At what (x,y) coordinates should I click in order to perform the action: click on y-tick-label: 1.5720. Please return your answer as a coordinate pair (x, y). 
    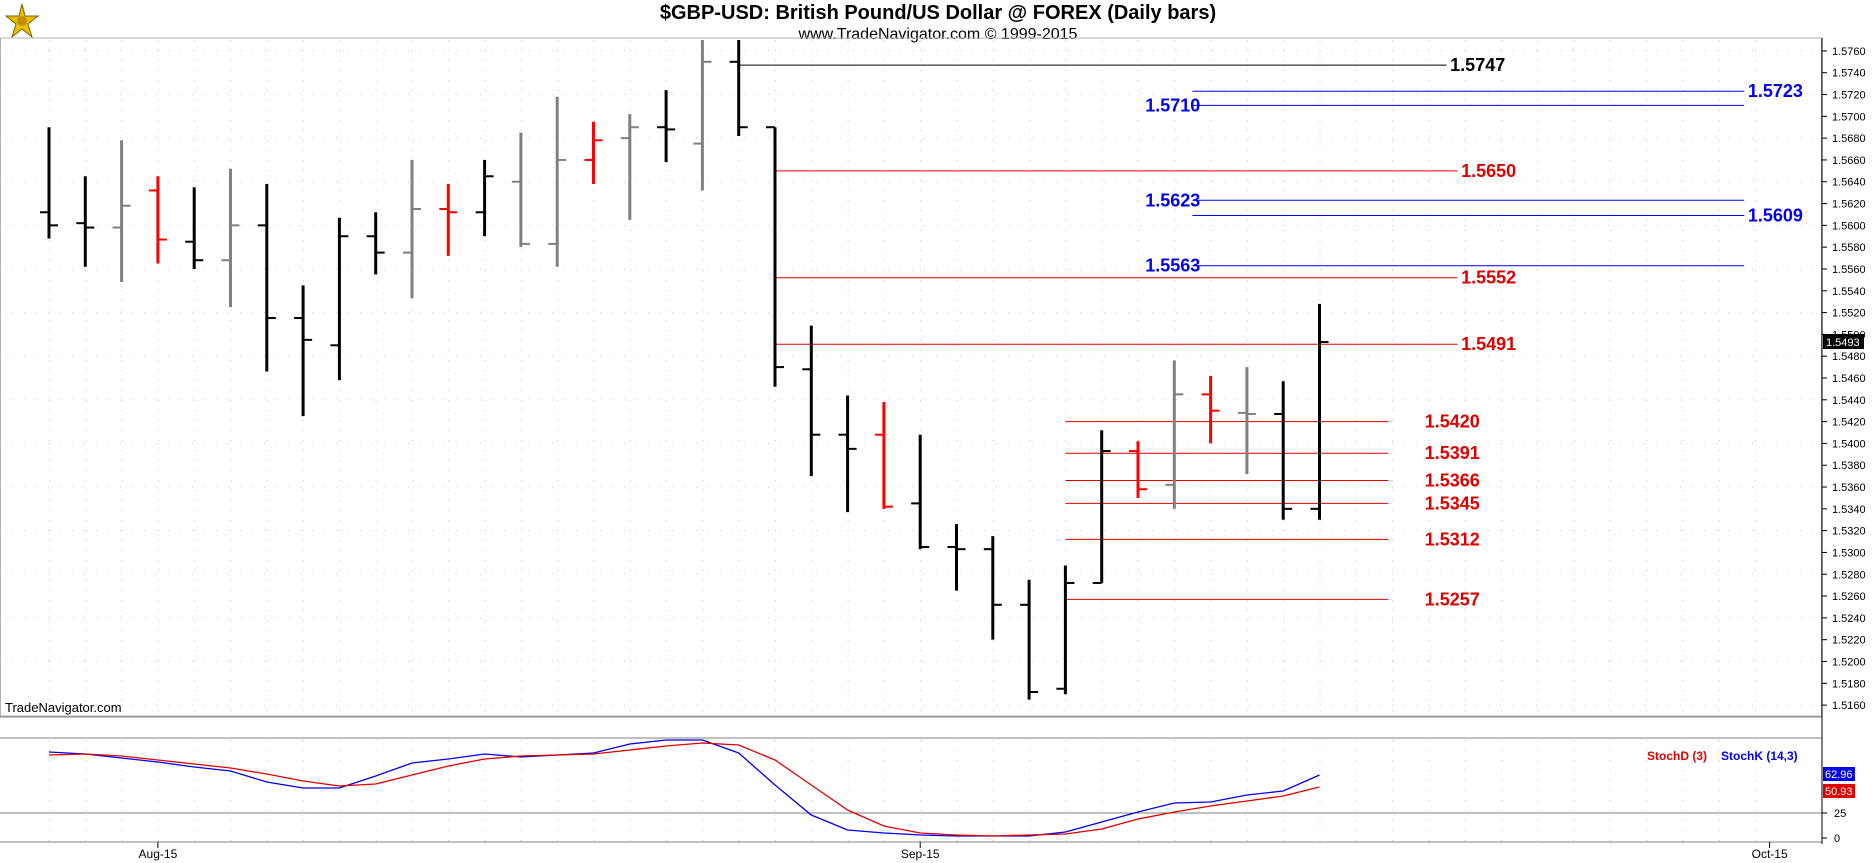
    Looking at the image, I should click on (1849, 96).